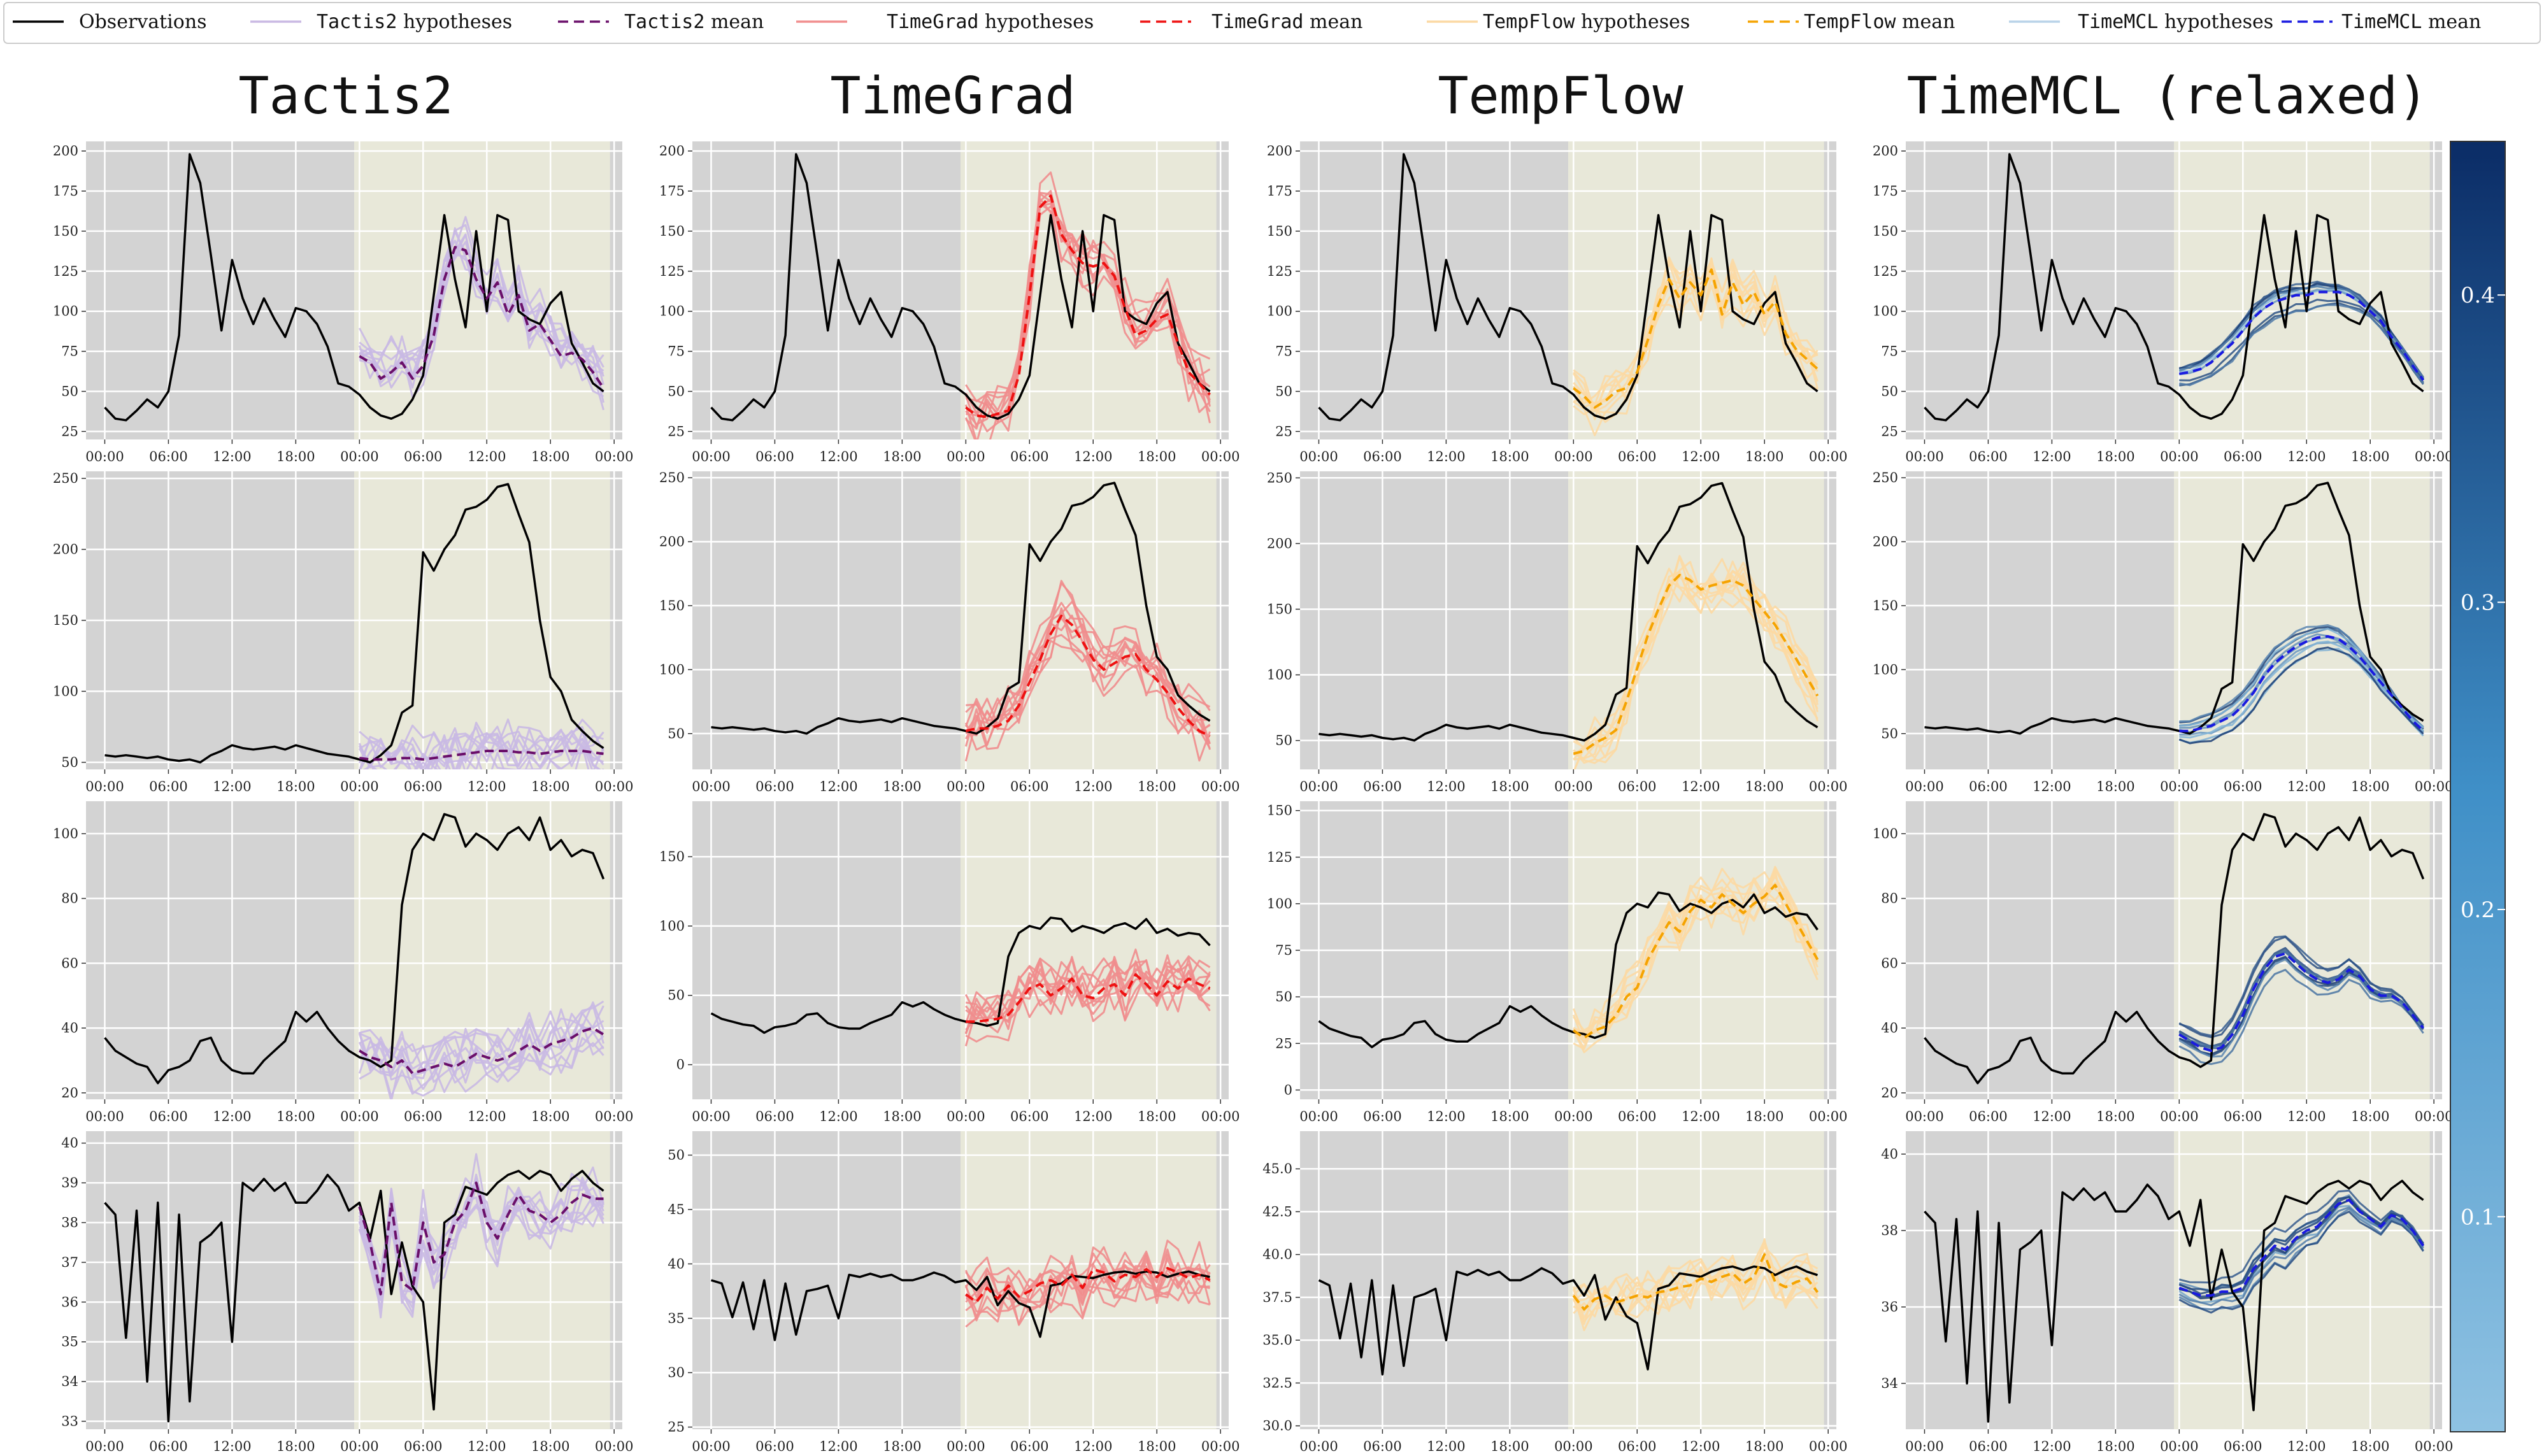  Describe the element at coordinates (1277, 1254) in the screenshot. I see `y-tick-label: 40.0` at that location.